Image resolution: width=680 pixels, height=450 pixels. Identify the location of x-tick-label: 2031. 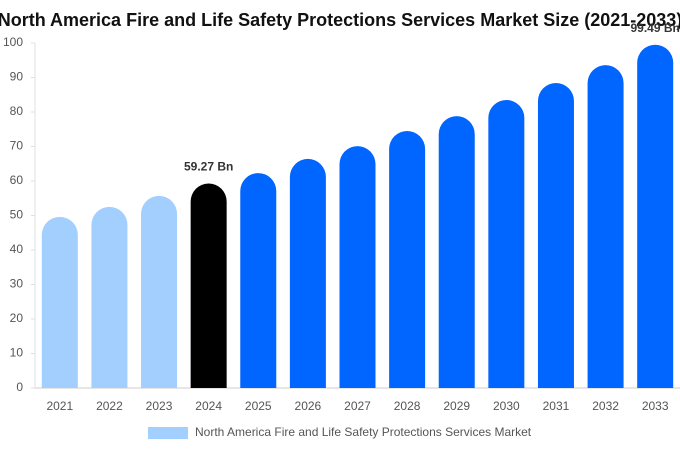
(556, 406).